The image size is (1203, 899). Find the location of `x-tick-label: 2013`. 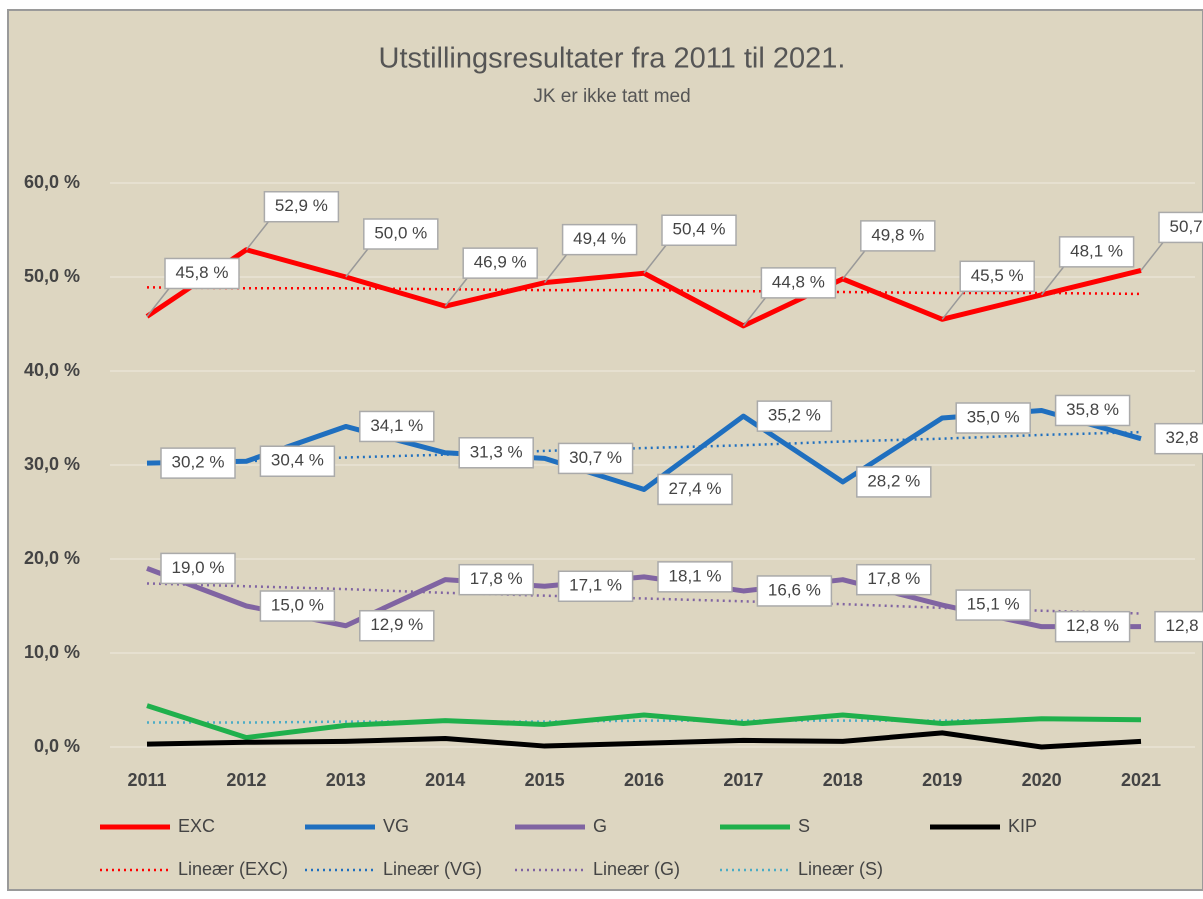

x-tick-label: 2013 is located at coordinates (346, 780).